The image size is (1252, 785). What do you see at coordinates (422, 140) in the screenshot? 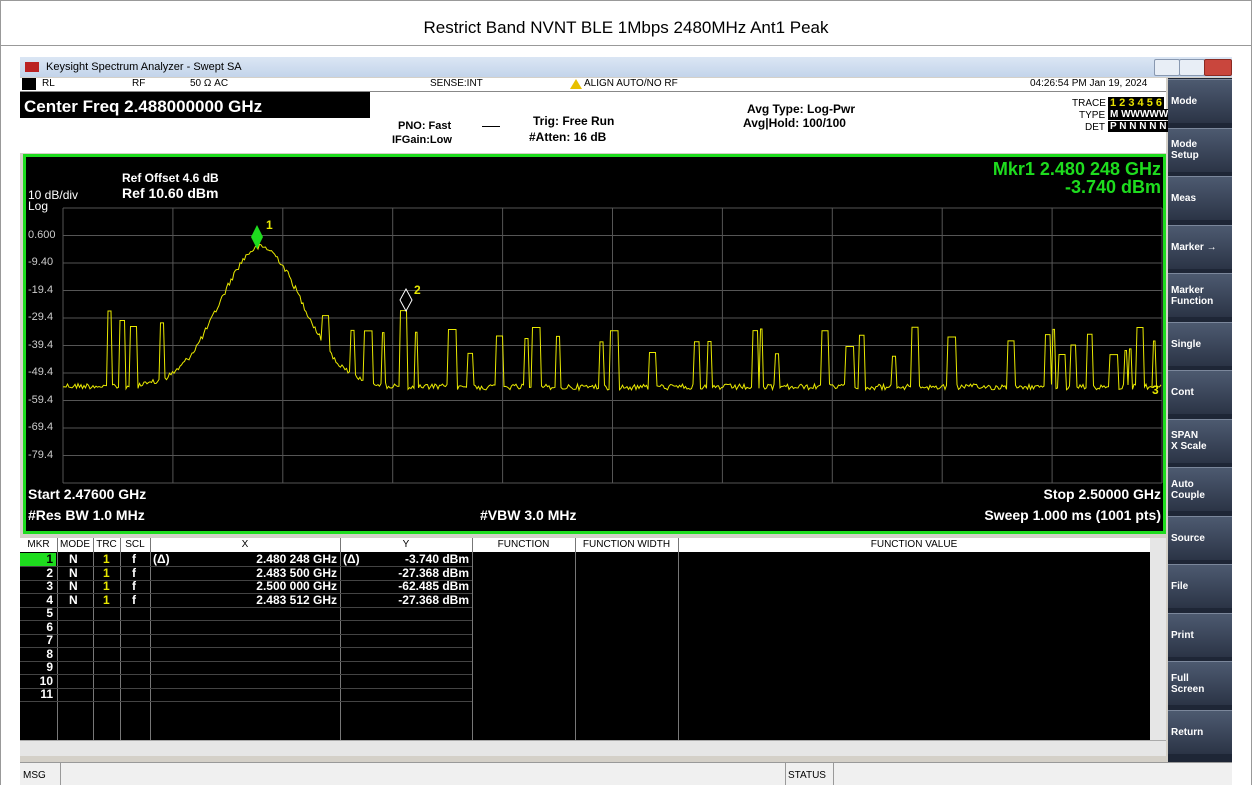
I see `ifgain: IFGain:Low` at bounding box center [422, 140].